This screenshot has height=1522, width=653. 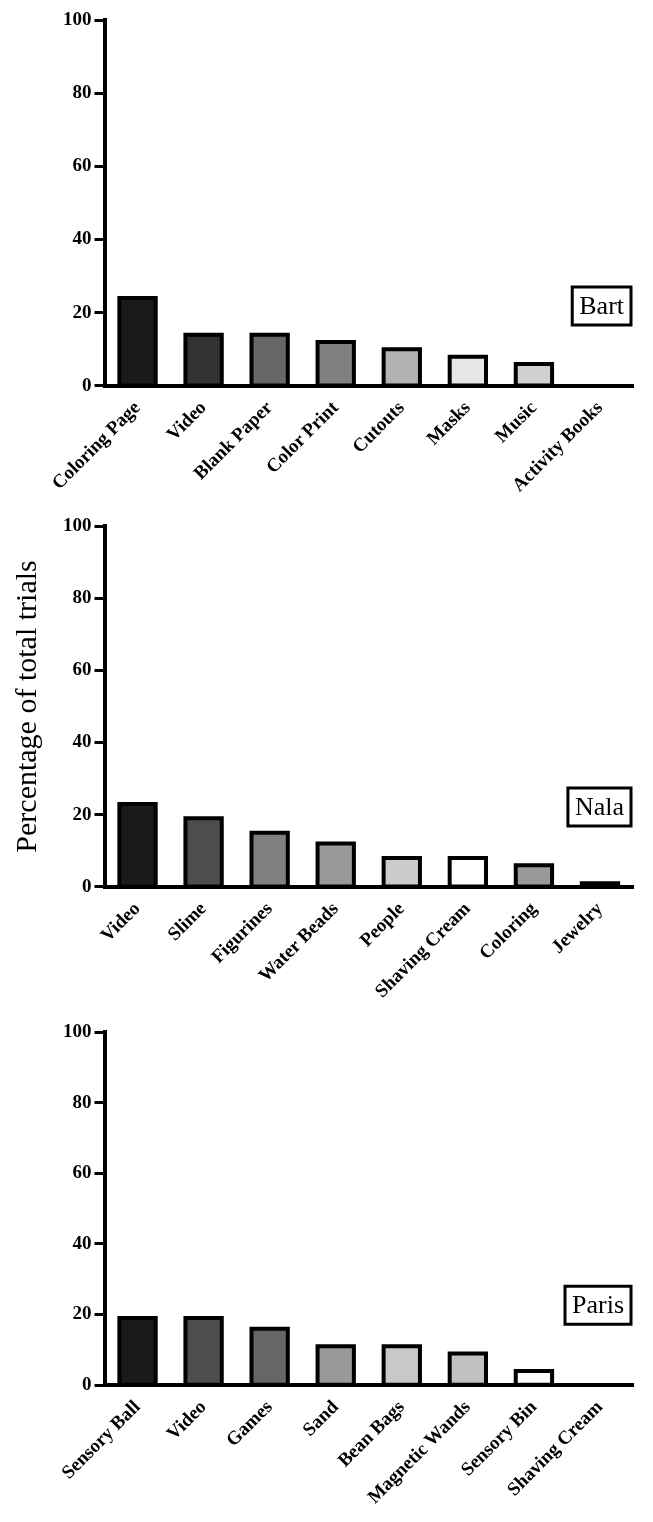 I want to click on y-axis-title: Percentage of total trials, so click(x=25, y=706).